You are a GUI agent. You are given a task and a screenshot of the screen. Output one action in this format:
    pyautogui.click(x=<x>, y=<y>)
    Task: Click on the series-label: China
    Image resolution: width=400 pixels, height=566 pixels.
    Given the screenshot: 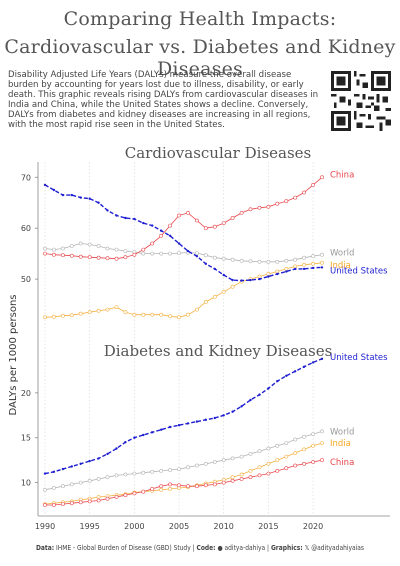 What is the action you would take?
    pyautogui.click(x=342, y=463)
    